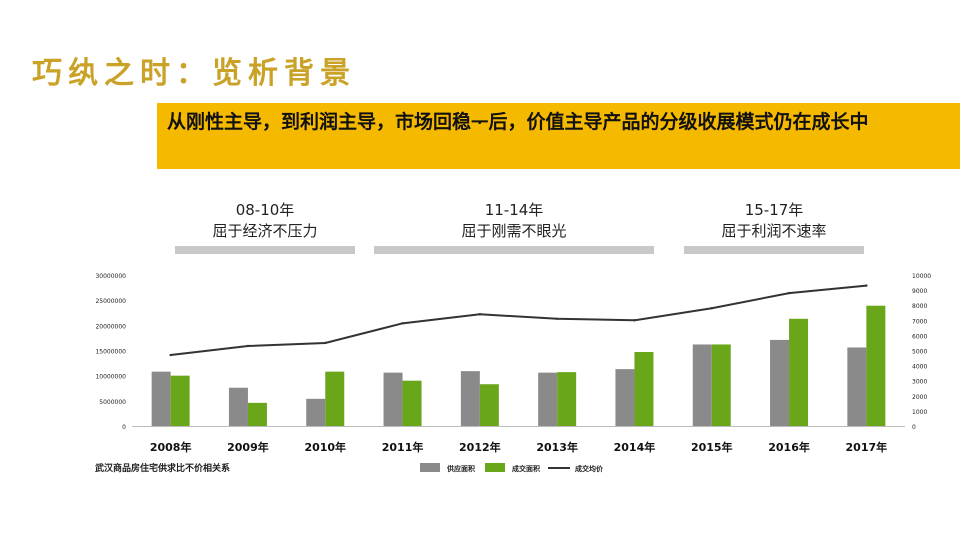 The width and height of the screenshot is (960, 544). Describe the element at coordinates (460, 468) in the screenshot. I see `legend-label: 供应面积` at that location.